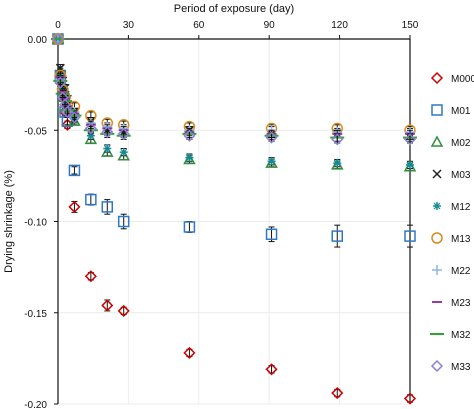  What do you see at coordinates (461, 335) in the screenshot?
I see `legend-label-m32: M32` at bounding box center [461, 335].